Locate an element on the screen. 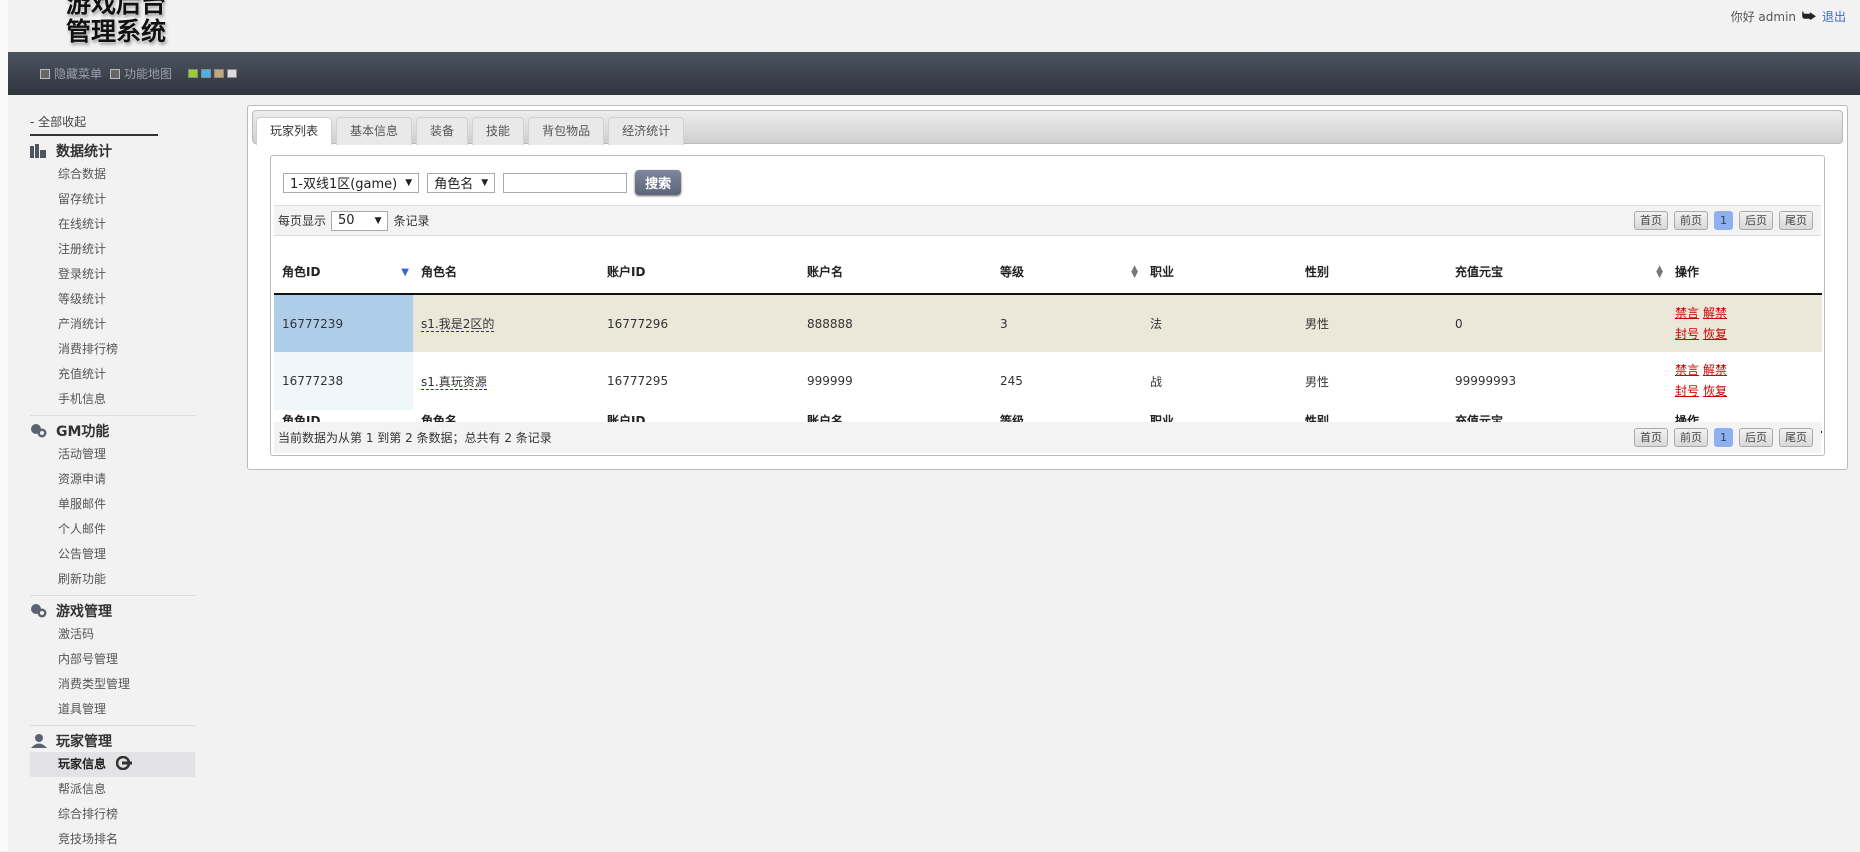 This screenshot has width=1860, height=852. sidebar-section-2: 游戏管理 is located at coordinates (112, 611).